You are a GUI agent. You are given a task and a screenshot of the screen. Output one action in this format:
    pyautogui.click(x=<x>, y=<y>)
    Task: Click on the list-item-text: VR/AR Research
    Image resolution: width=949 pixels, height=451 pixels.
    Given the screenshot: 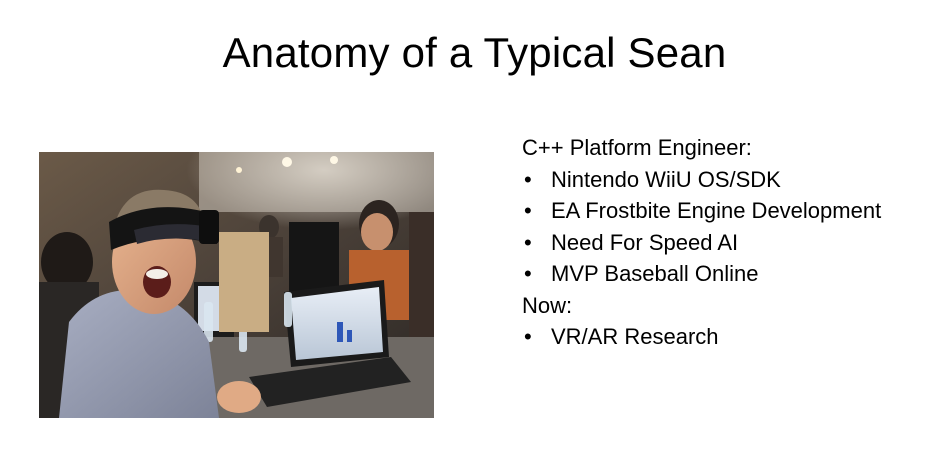 What is the action you would take?
    pyautogui.click(x=635, y=336)
    